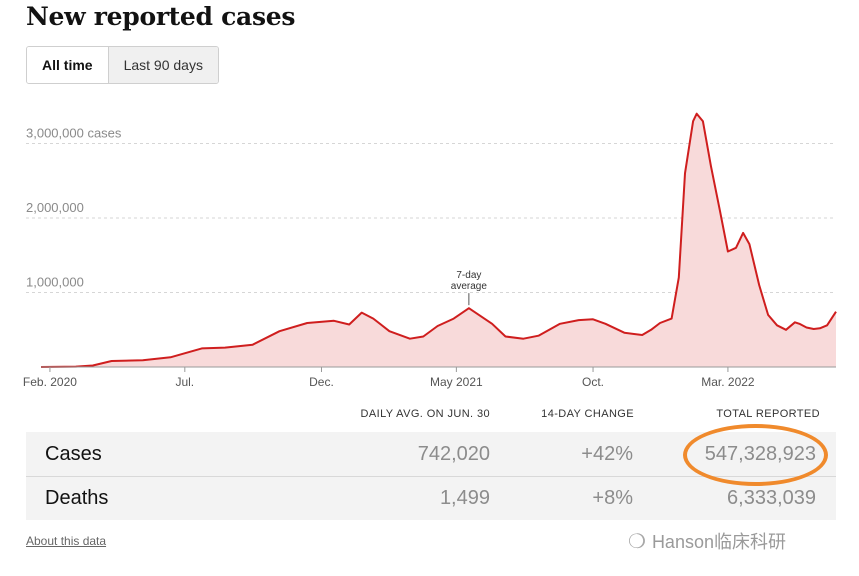 This screenshot has height=576, width=859. I want to click on table-row-deaths: Deaths 1,499 +8% 6,333,039, so click(431, 498).